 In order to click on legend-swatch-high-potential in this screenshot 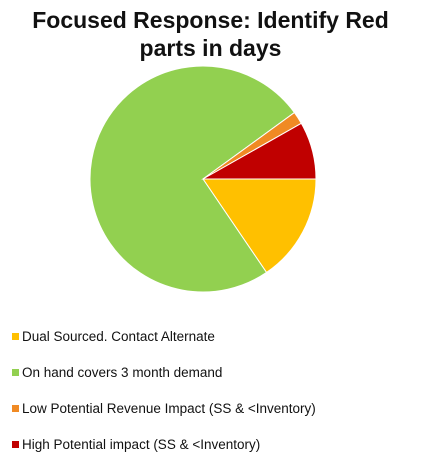, I will do `click(15, 444)`.